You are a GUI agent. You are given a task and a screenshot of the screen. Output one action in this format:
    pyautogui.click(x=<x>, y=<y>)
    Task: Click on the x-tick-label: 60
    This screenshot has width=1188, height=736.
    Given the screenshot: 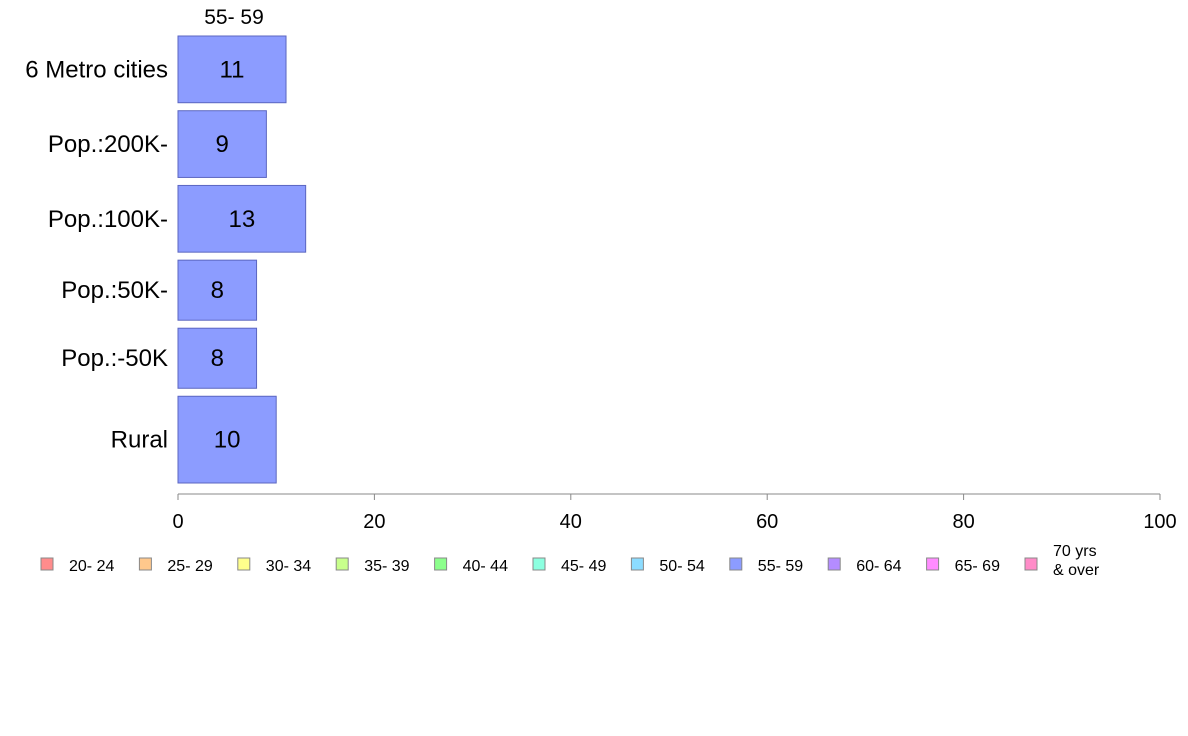 What is the action you would take?
    pyautogui.click(x=767, y=522)
    